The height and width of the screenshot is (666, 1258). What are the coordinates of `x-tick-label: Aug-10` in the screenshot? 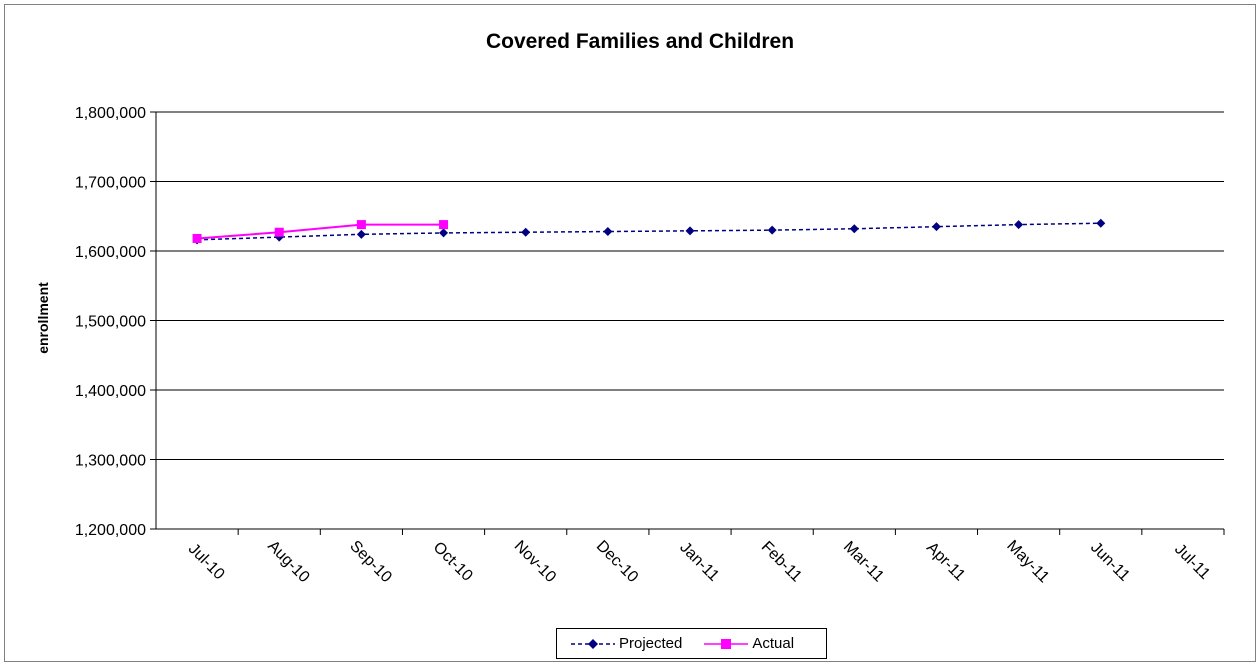 It's located at (288, 562).